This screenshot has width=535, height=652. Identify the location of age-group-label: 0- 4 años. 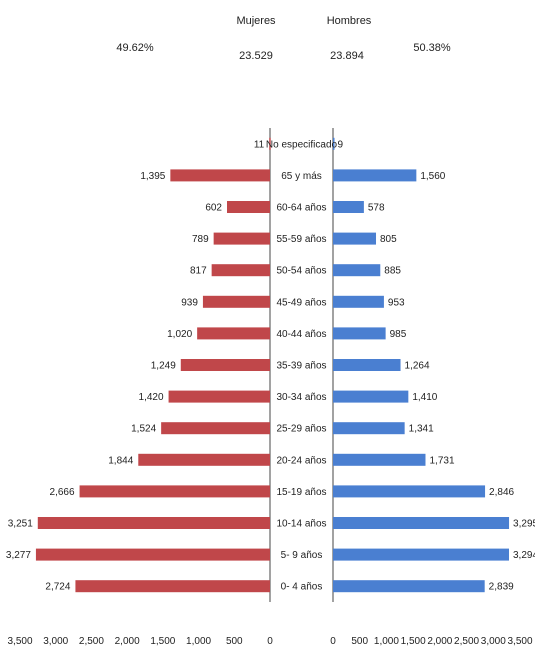
(302, 587).